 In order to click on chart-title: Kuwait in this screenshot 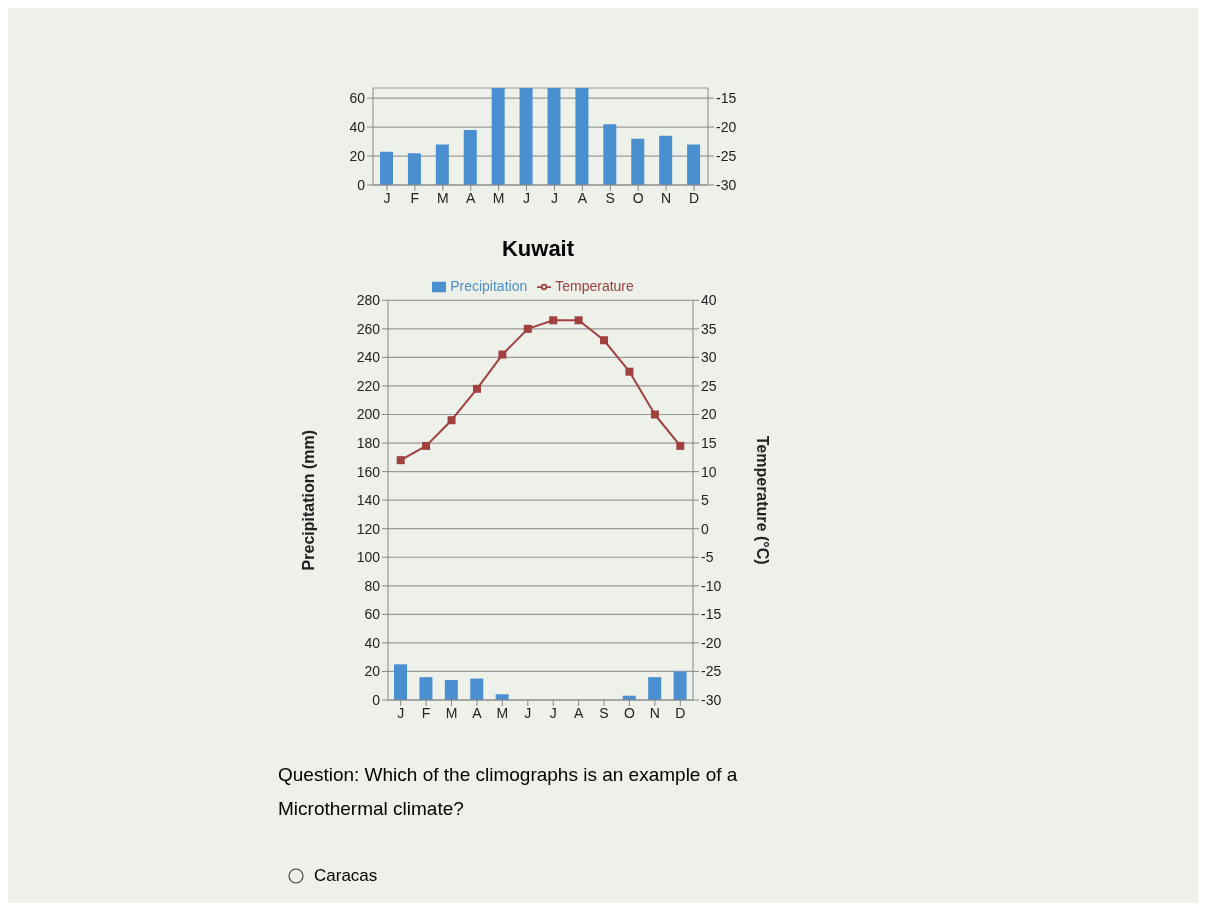, I will do `click(538, 249)`.